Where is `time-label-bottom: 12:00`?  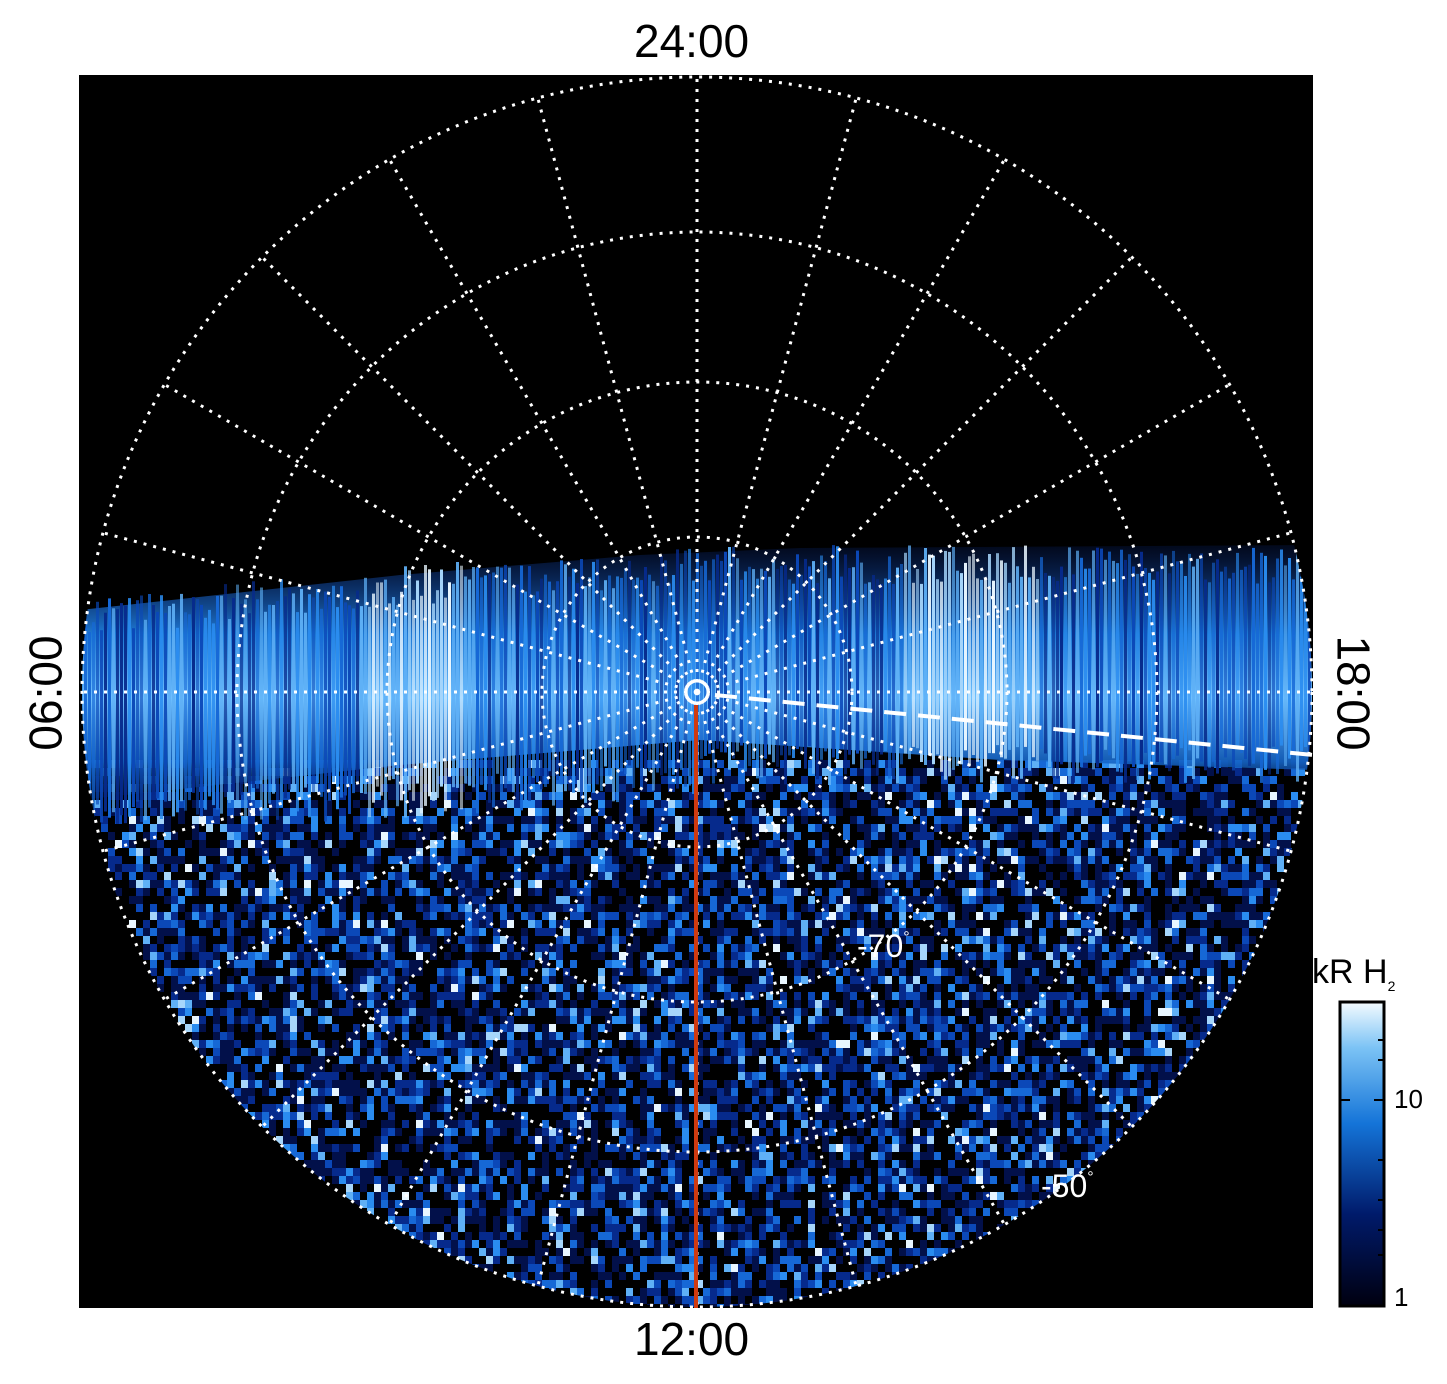 time-label-bottom: 12:00 is located at coordinates (692, 1339).